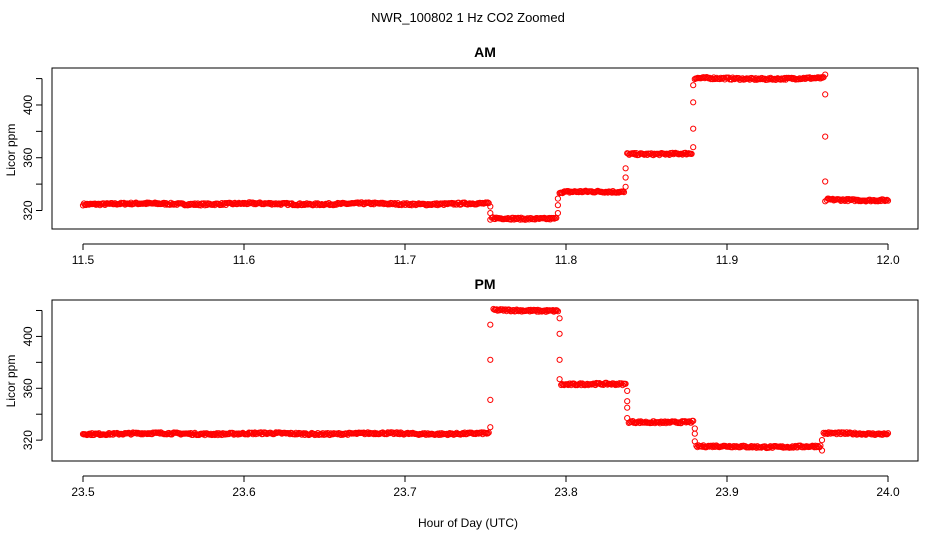 This screenshot has width=936, height=540. I want to click on x-tick-label-pm: 23.7, so click(405, 492).